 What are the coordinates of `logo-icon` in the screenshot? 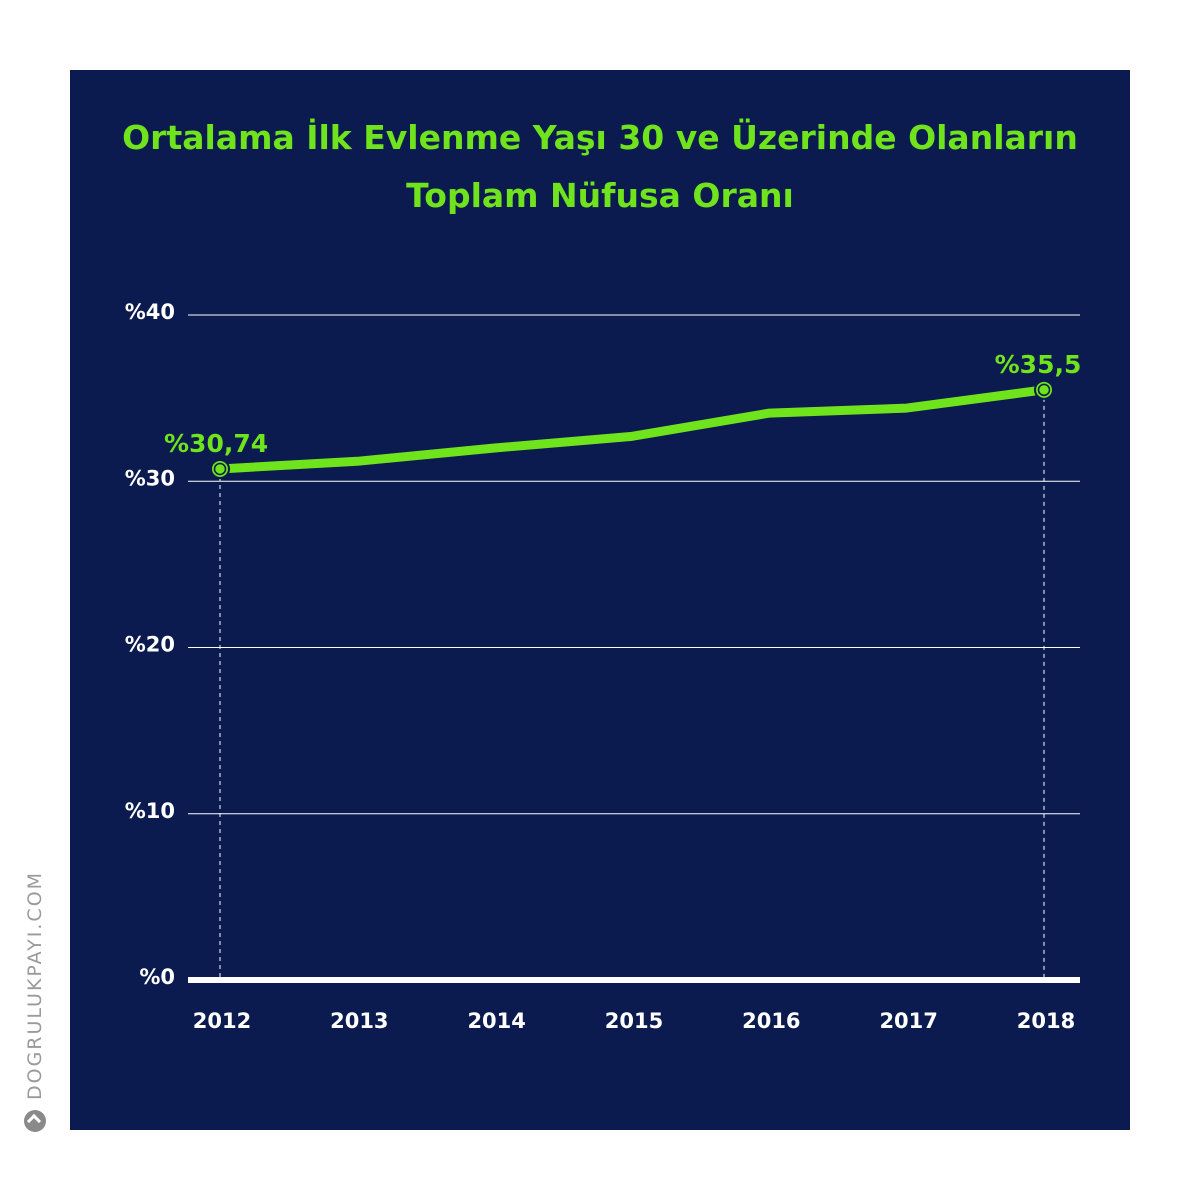 It's located at (35, 1121).